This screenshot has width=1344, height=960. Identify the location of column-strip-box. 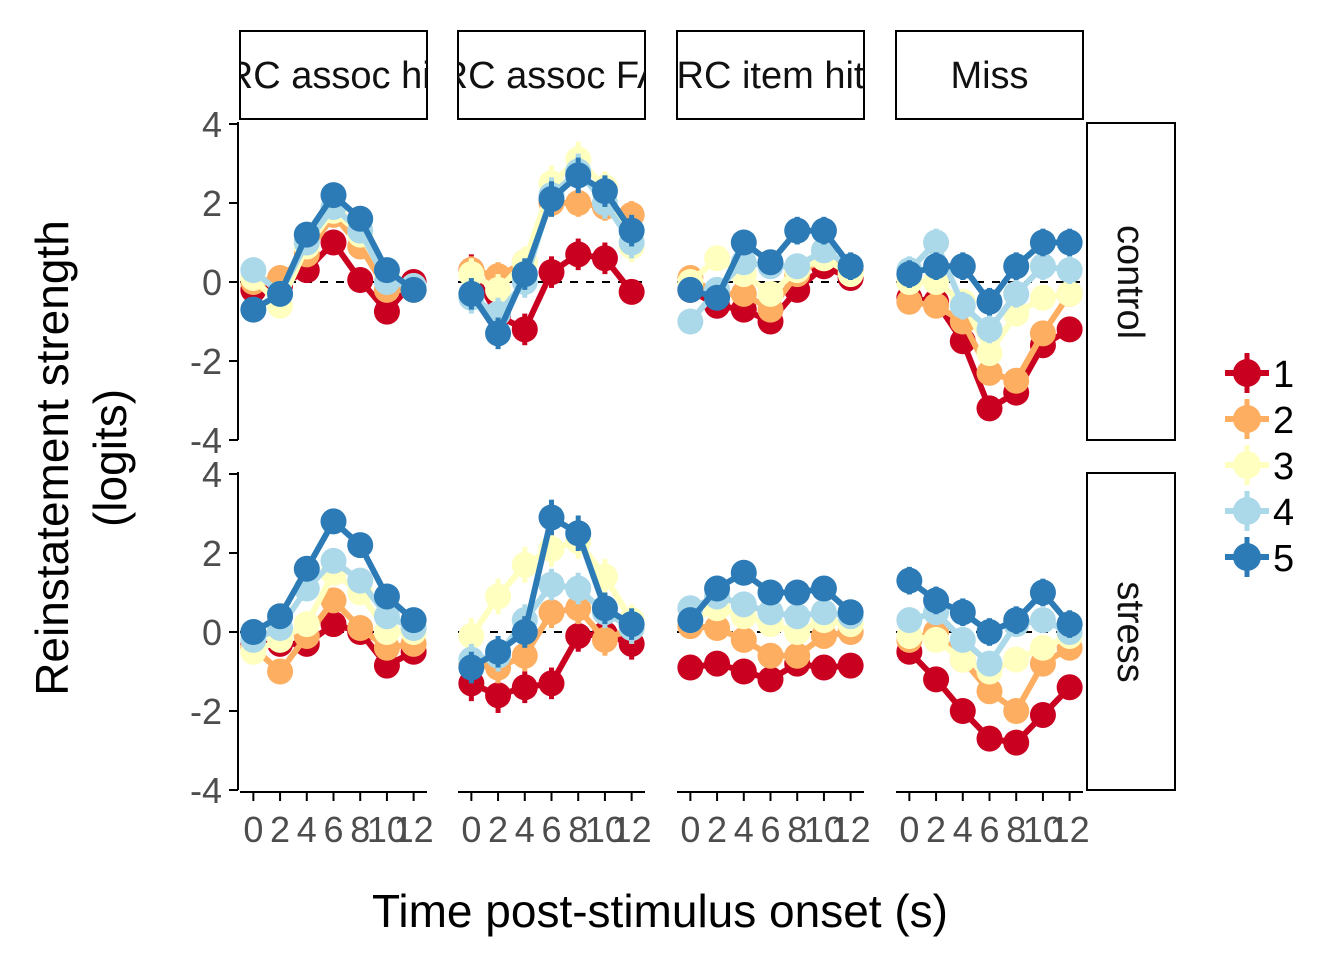
(770, 75).